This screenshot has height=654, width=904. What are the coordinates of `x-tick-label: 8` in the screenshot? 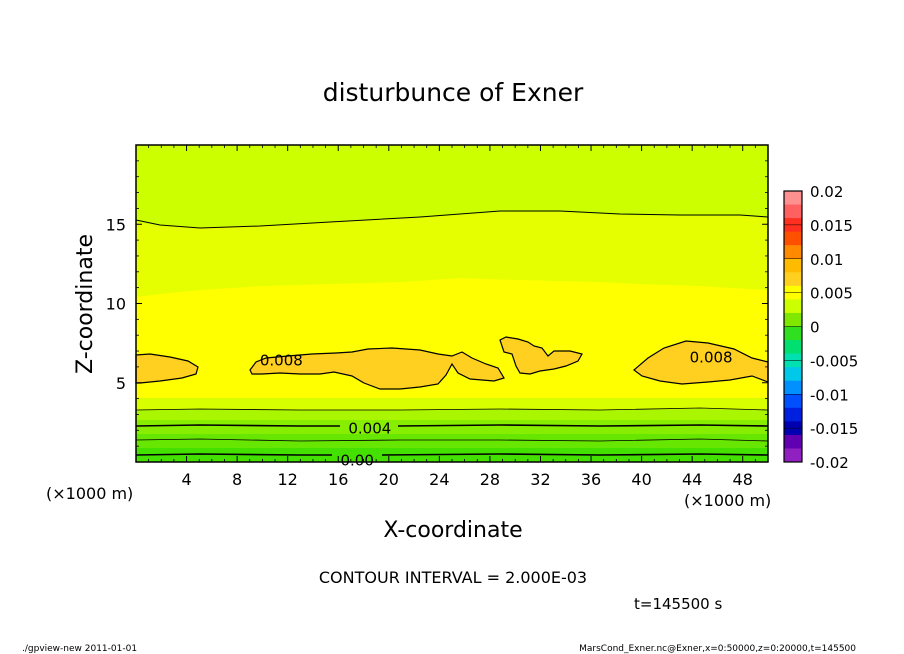 It's located at (237, 479).